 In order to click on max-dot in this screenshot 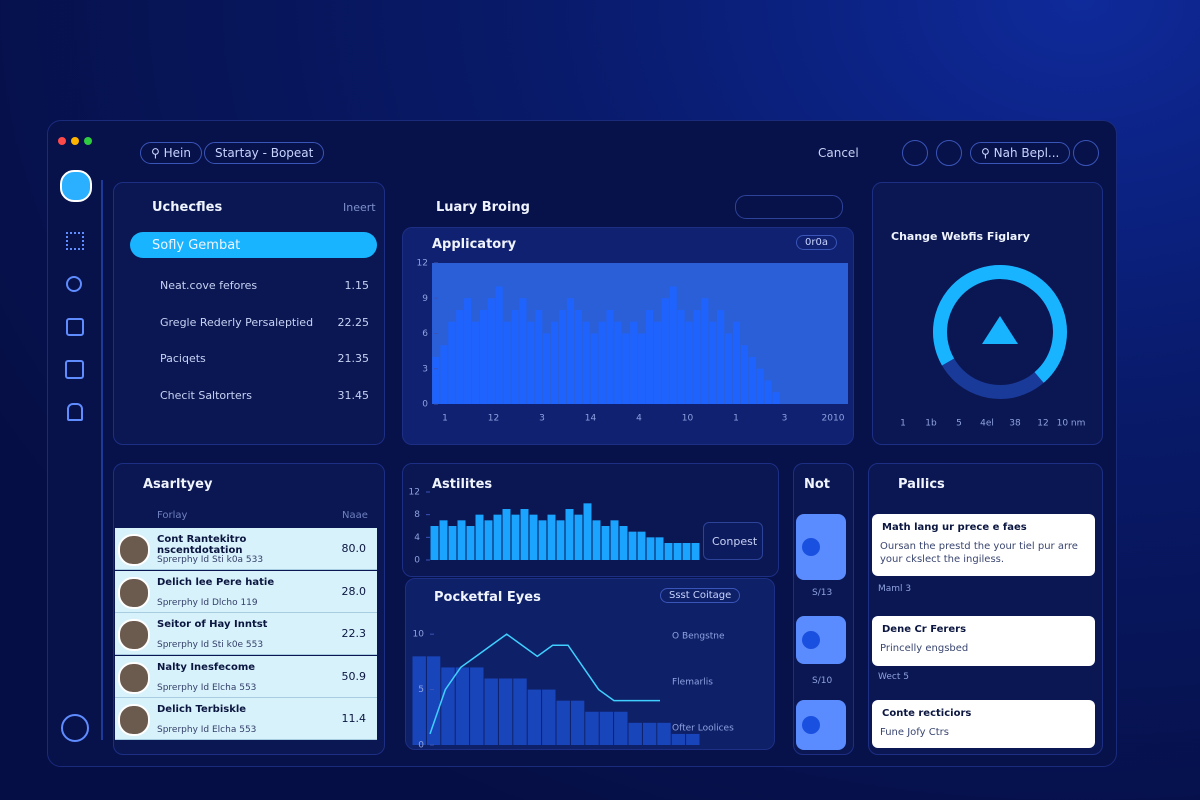, I will do `click(88, 141)`.